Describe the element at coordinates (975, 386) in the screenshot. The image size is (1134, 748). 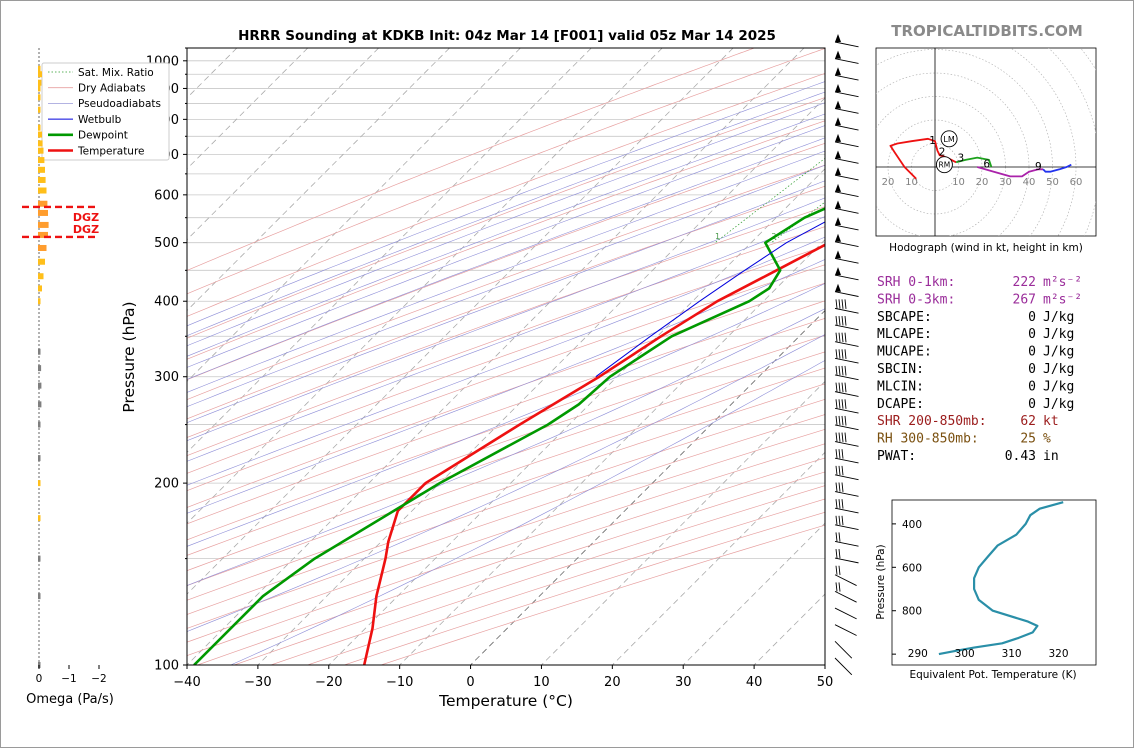
I see `index-row: MLCIN: 0 J/kg` at that location.